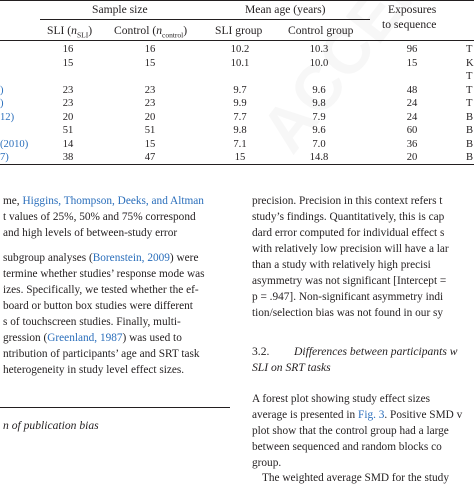 The height and width of the screenshot is (486, 474). Describe the element at coordinates (412, 144) in the screenshot. I see `cell-exposures: 36` at that location.